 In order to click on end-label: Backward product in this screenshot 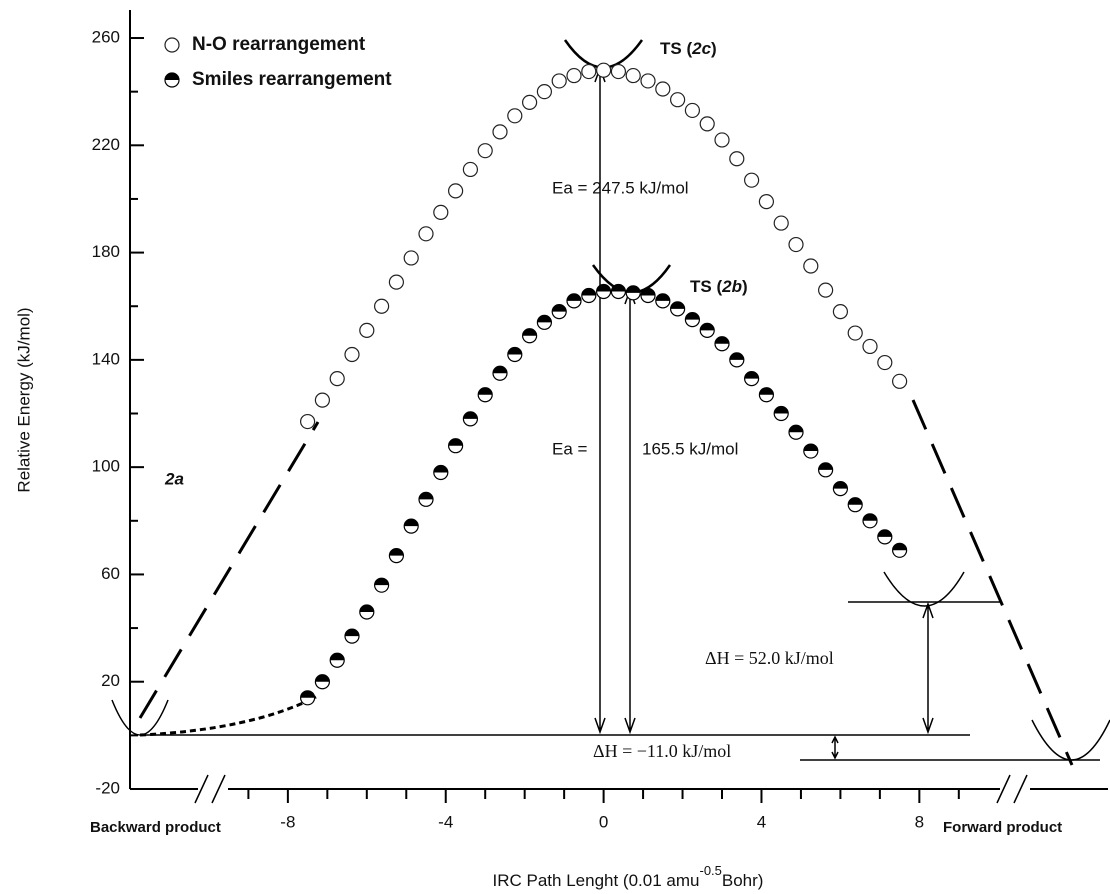, I will do `click(155, 827)`.